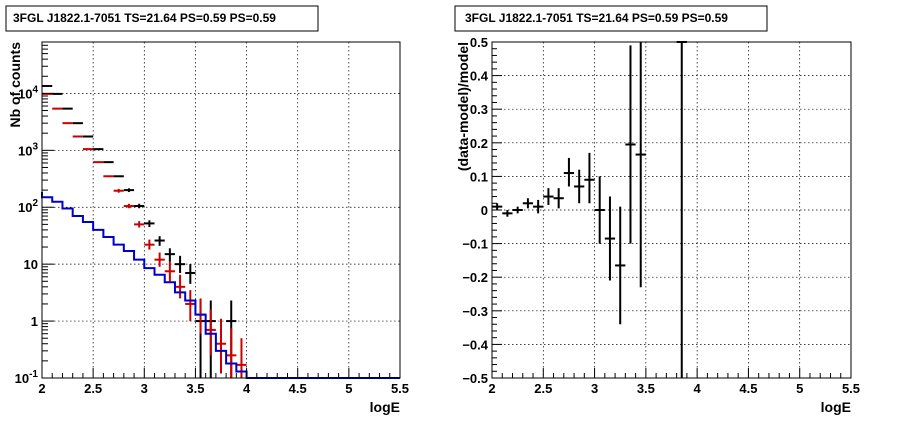  What do you see at coordinates (851, 388) in the screenshot?
I see `residual-x-tick-label: 5.5` at bounding box center [851, 388].